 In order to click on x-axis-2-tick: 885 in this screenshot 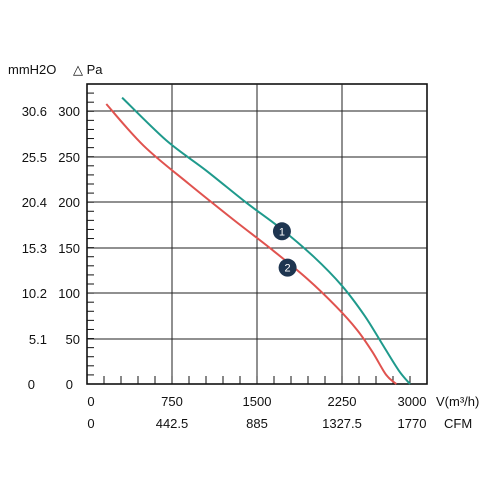, I will do `click(257, 423)`.